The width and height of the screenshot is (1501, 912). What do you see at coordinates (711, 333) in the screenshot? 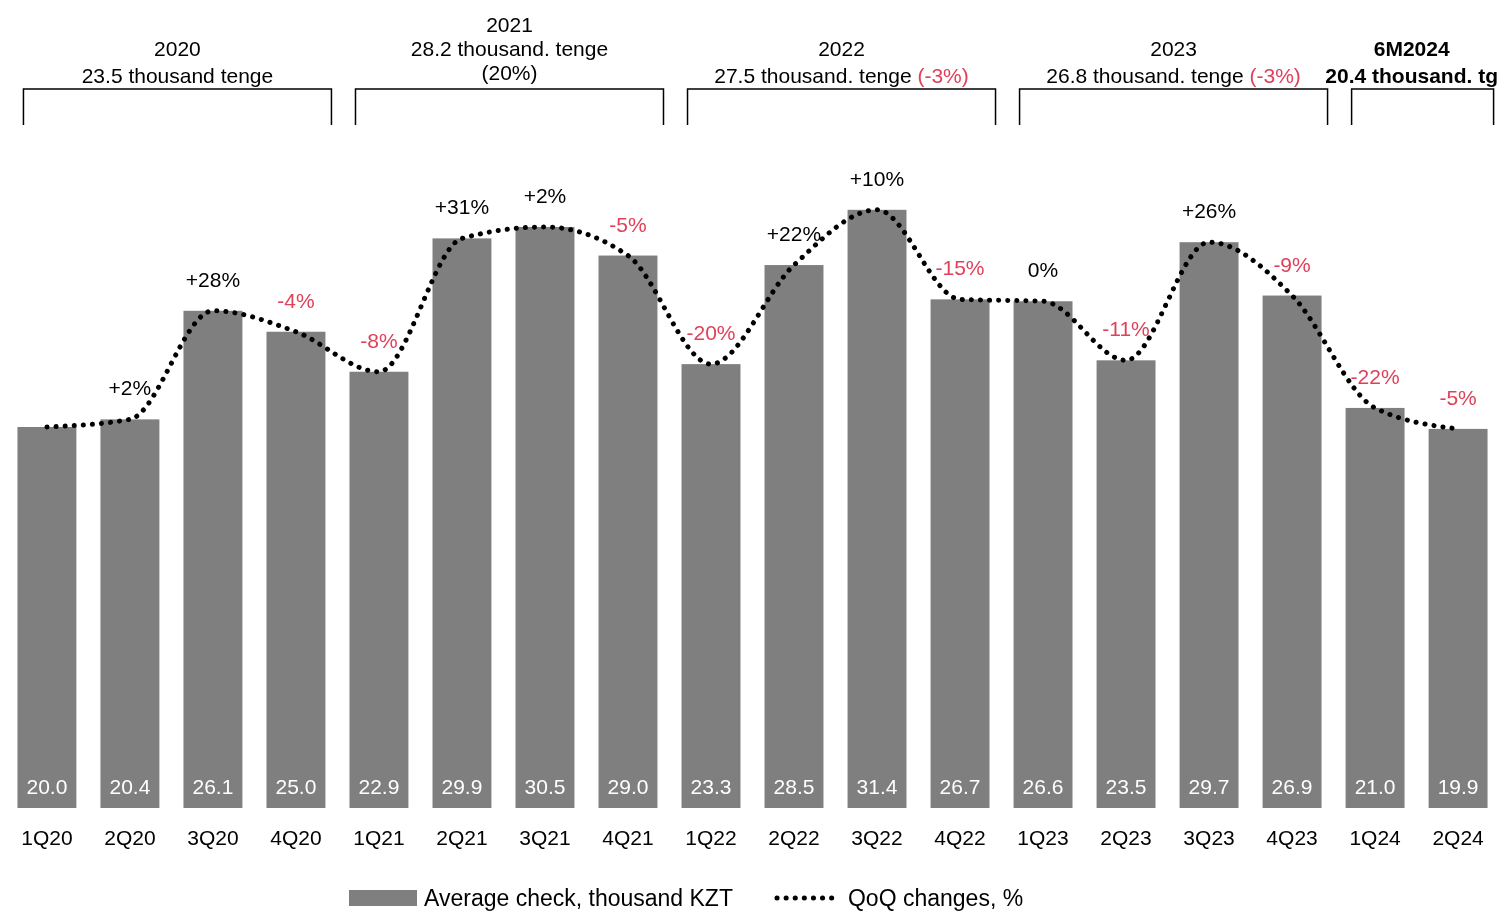
I see `annotation: -20%` at bounding box center [711, 333].